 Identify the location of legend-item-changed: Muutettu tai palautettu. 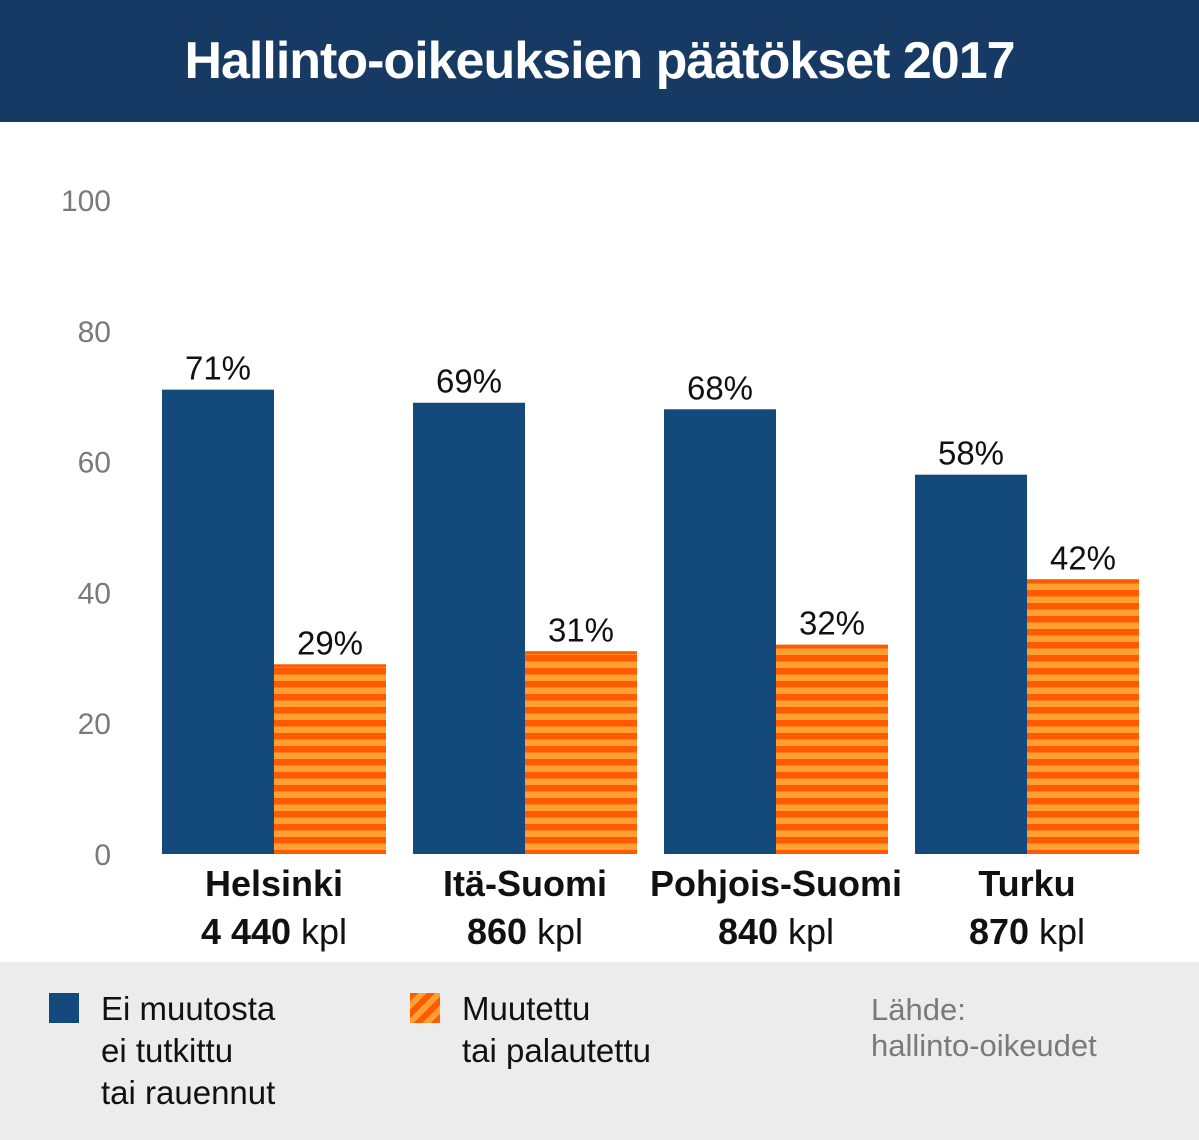
(530, 1030).